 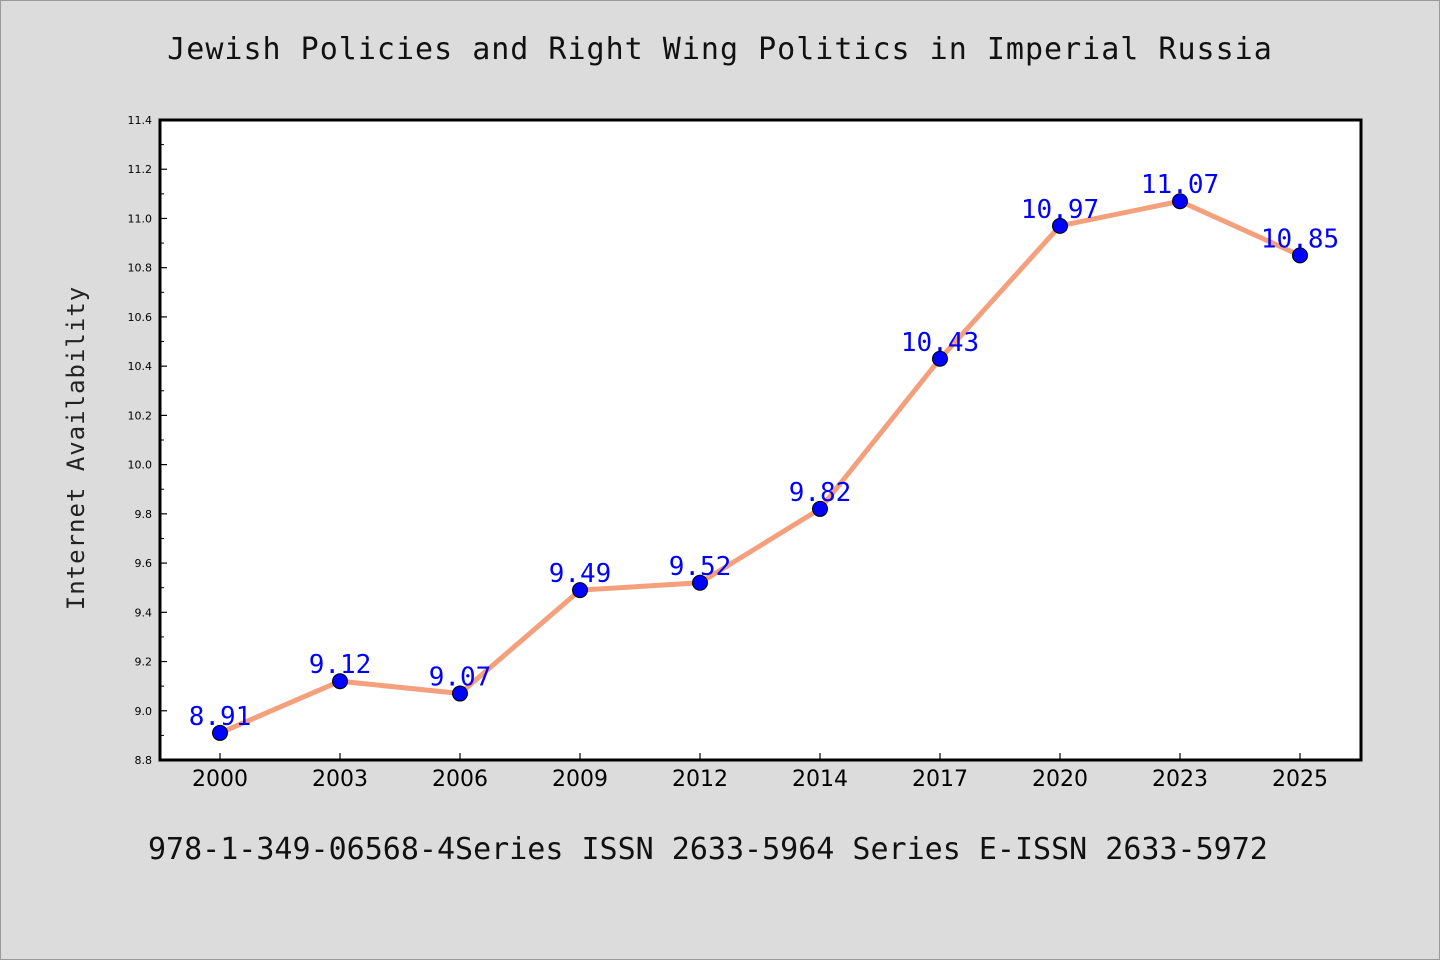 I want to click on data-label: 9.82, so click(x=820, y=493).